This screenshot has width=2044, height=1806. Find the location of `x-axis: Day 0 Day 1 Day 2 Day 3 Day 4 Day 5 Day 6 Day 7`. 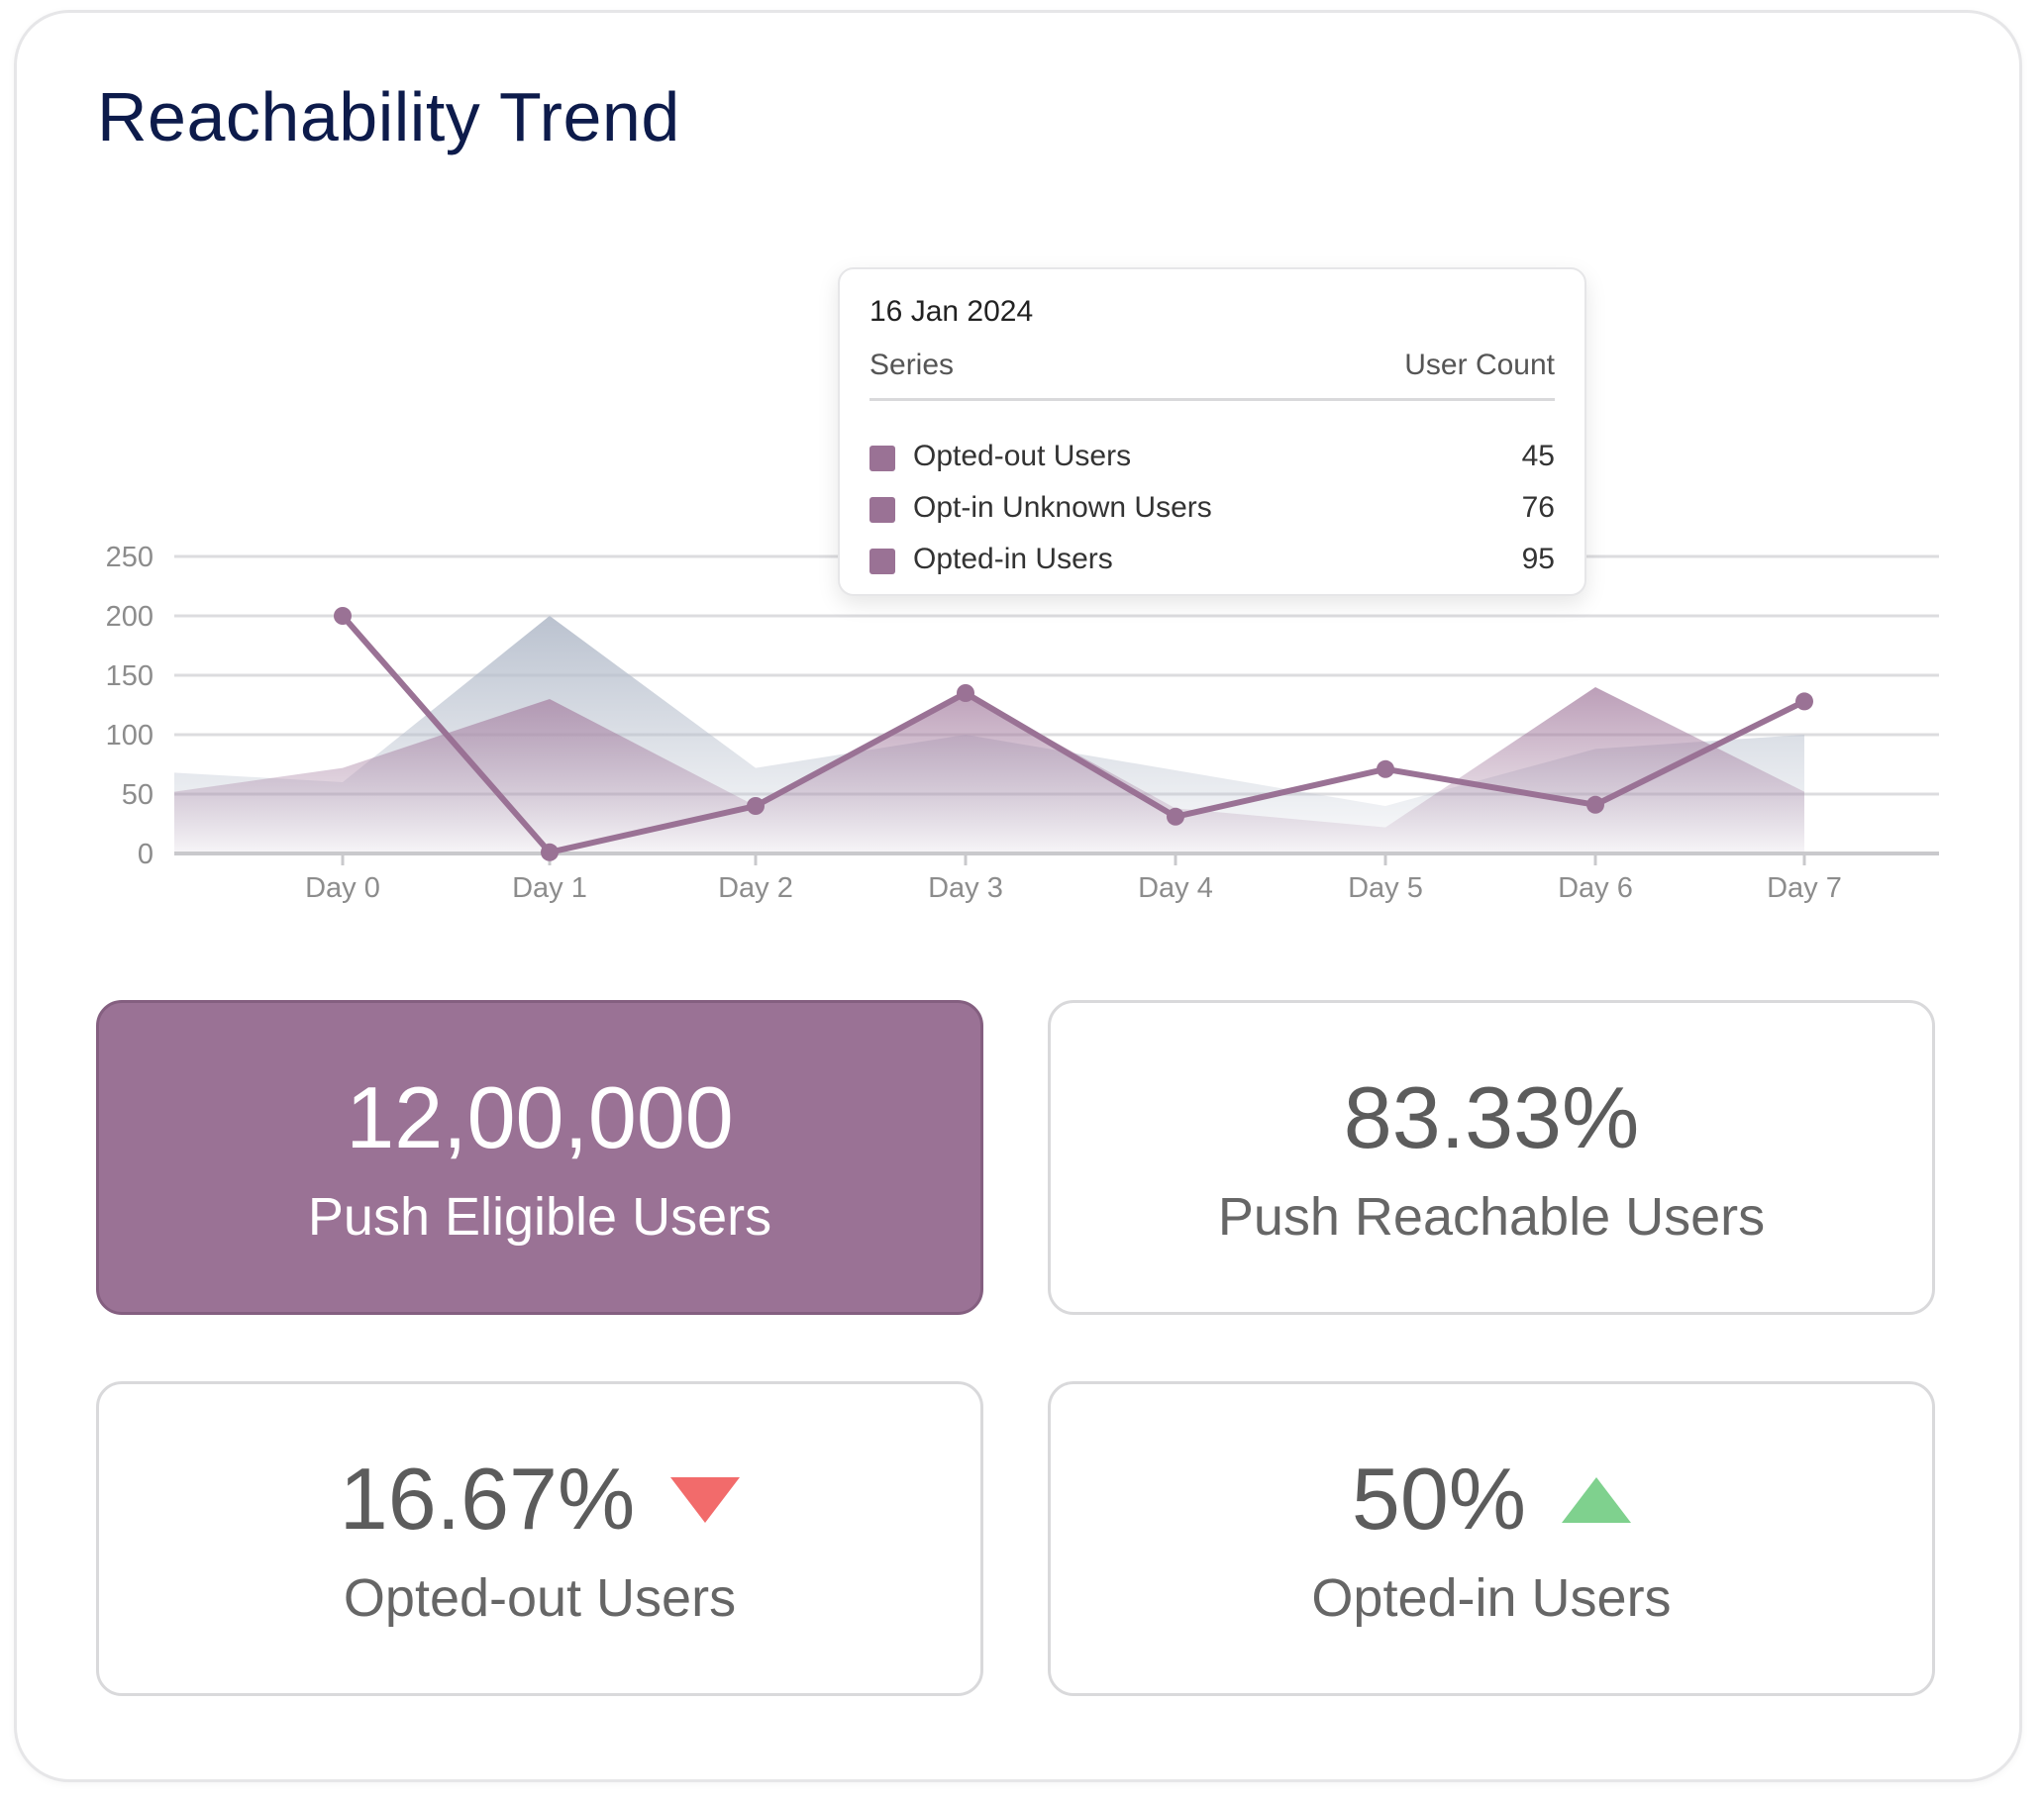

x-axis: Day 0 Day 1 Day 2 Day 3 Day 4 Day 5 Day 6 Day 7 is located at coordinates (1073, 878).